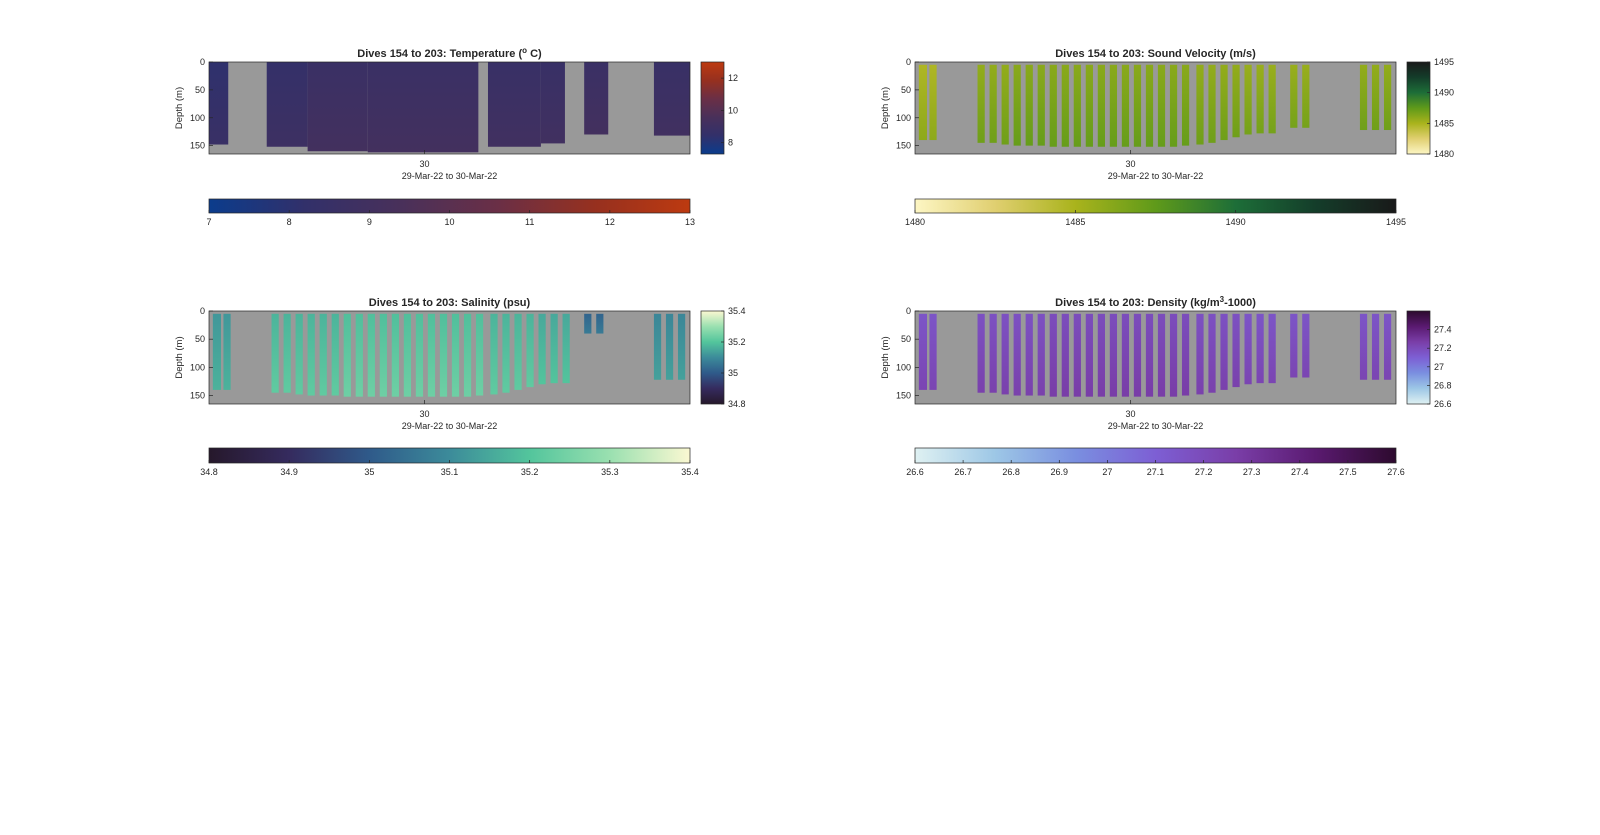  Describe the element at coordinates (903, 146) in the screenshot. I see `y-tick-label: 150` at that location.